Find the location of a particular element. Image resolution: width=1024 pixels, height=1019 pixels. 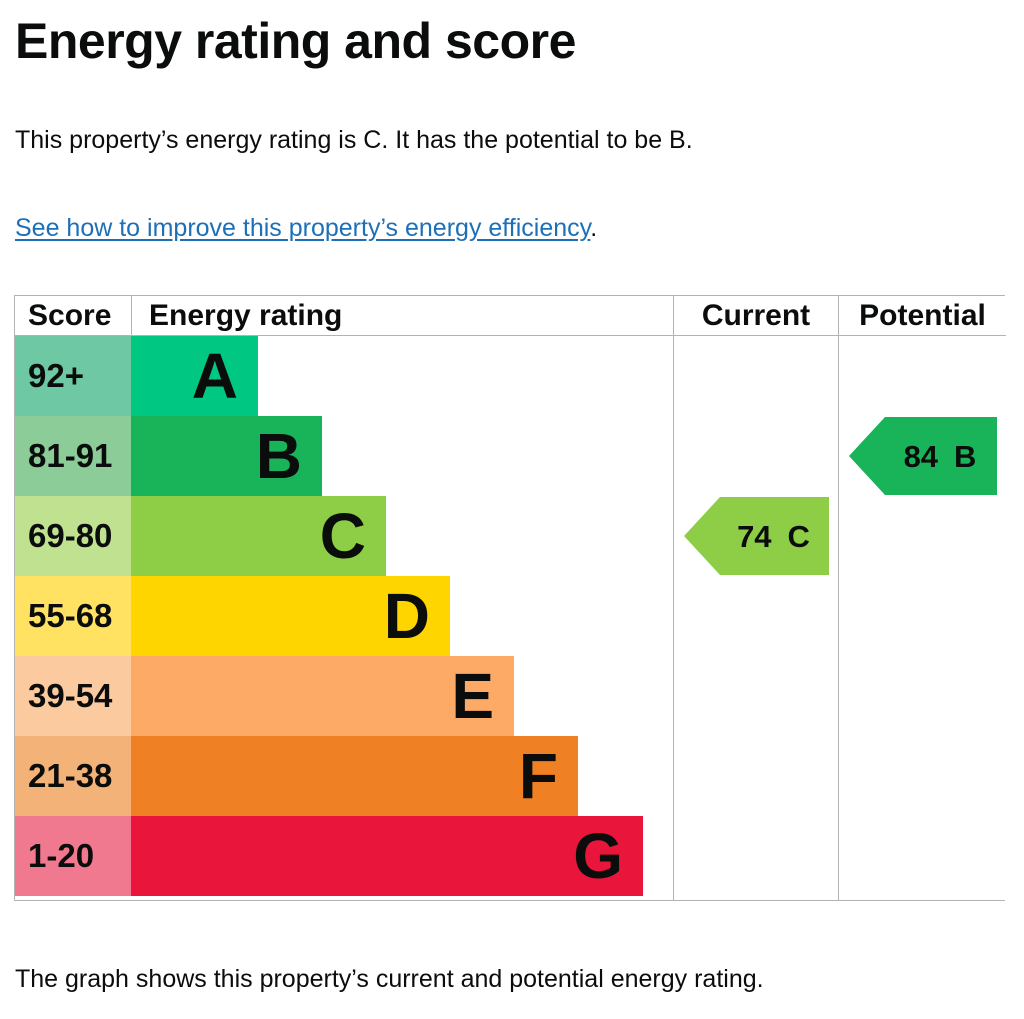

score-range-cell-d: 55-68 is located at coordinates (73, 616).